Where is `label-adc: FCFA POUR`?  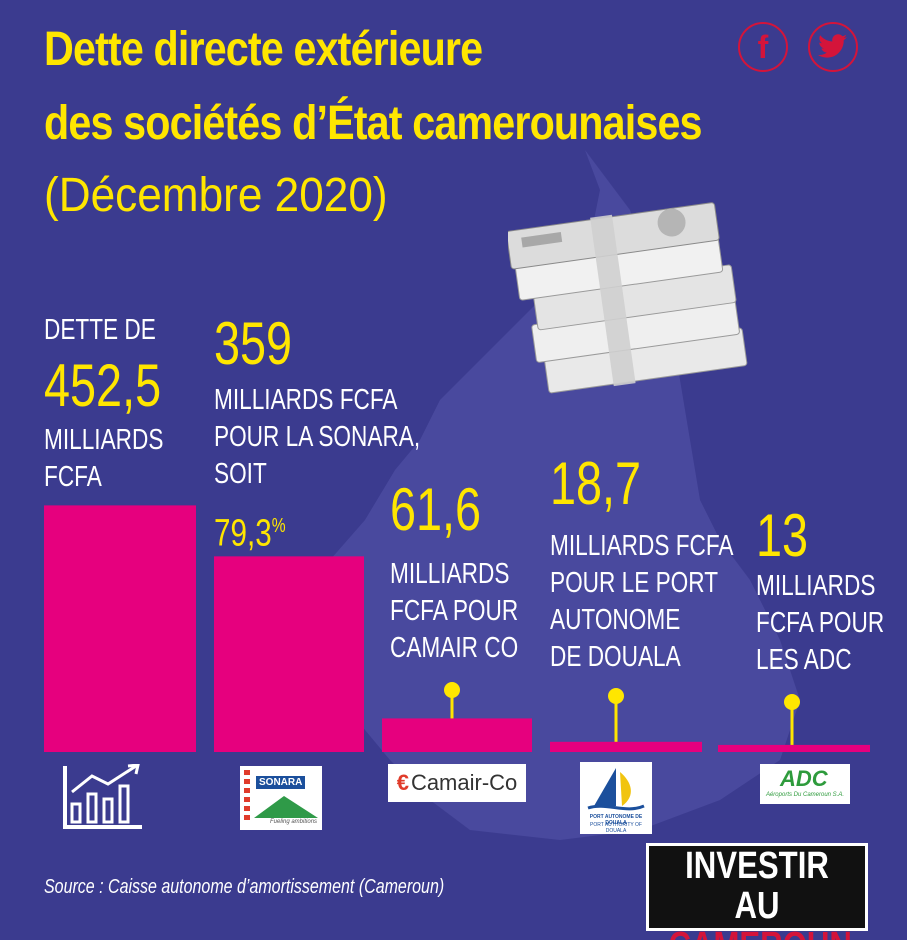
label-adc: FCFA POUR is located at coordinates (820, 623).